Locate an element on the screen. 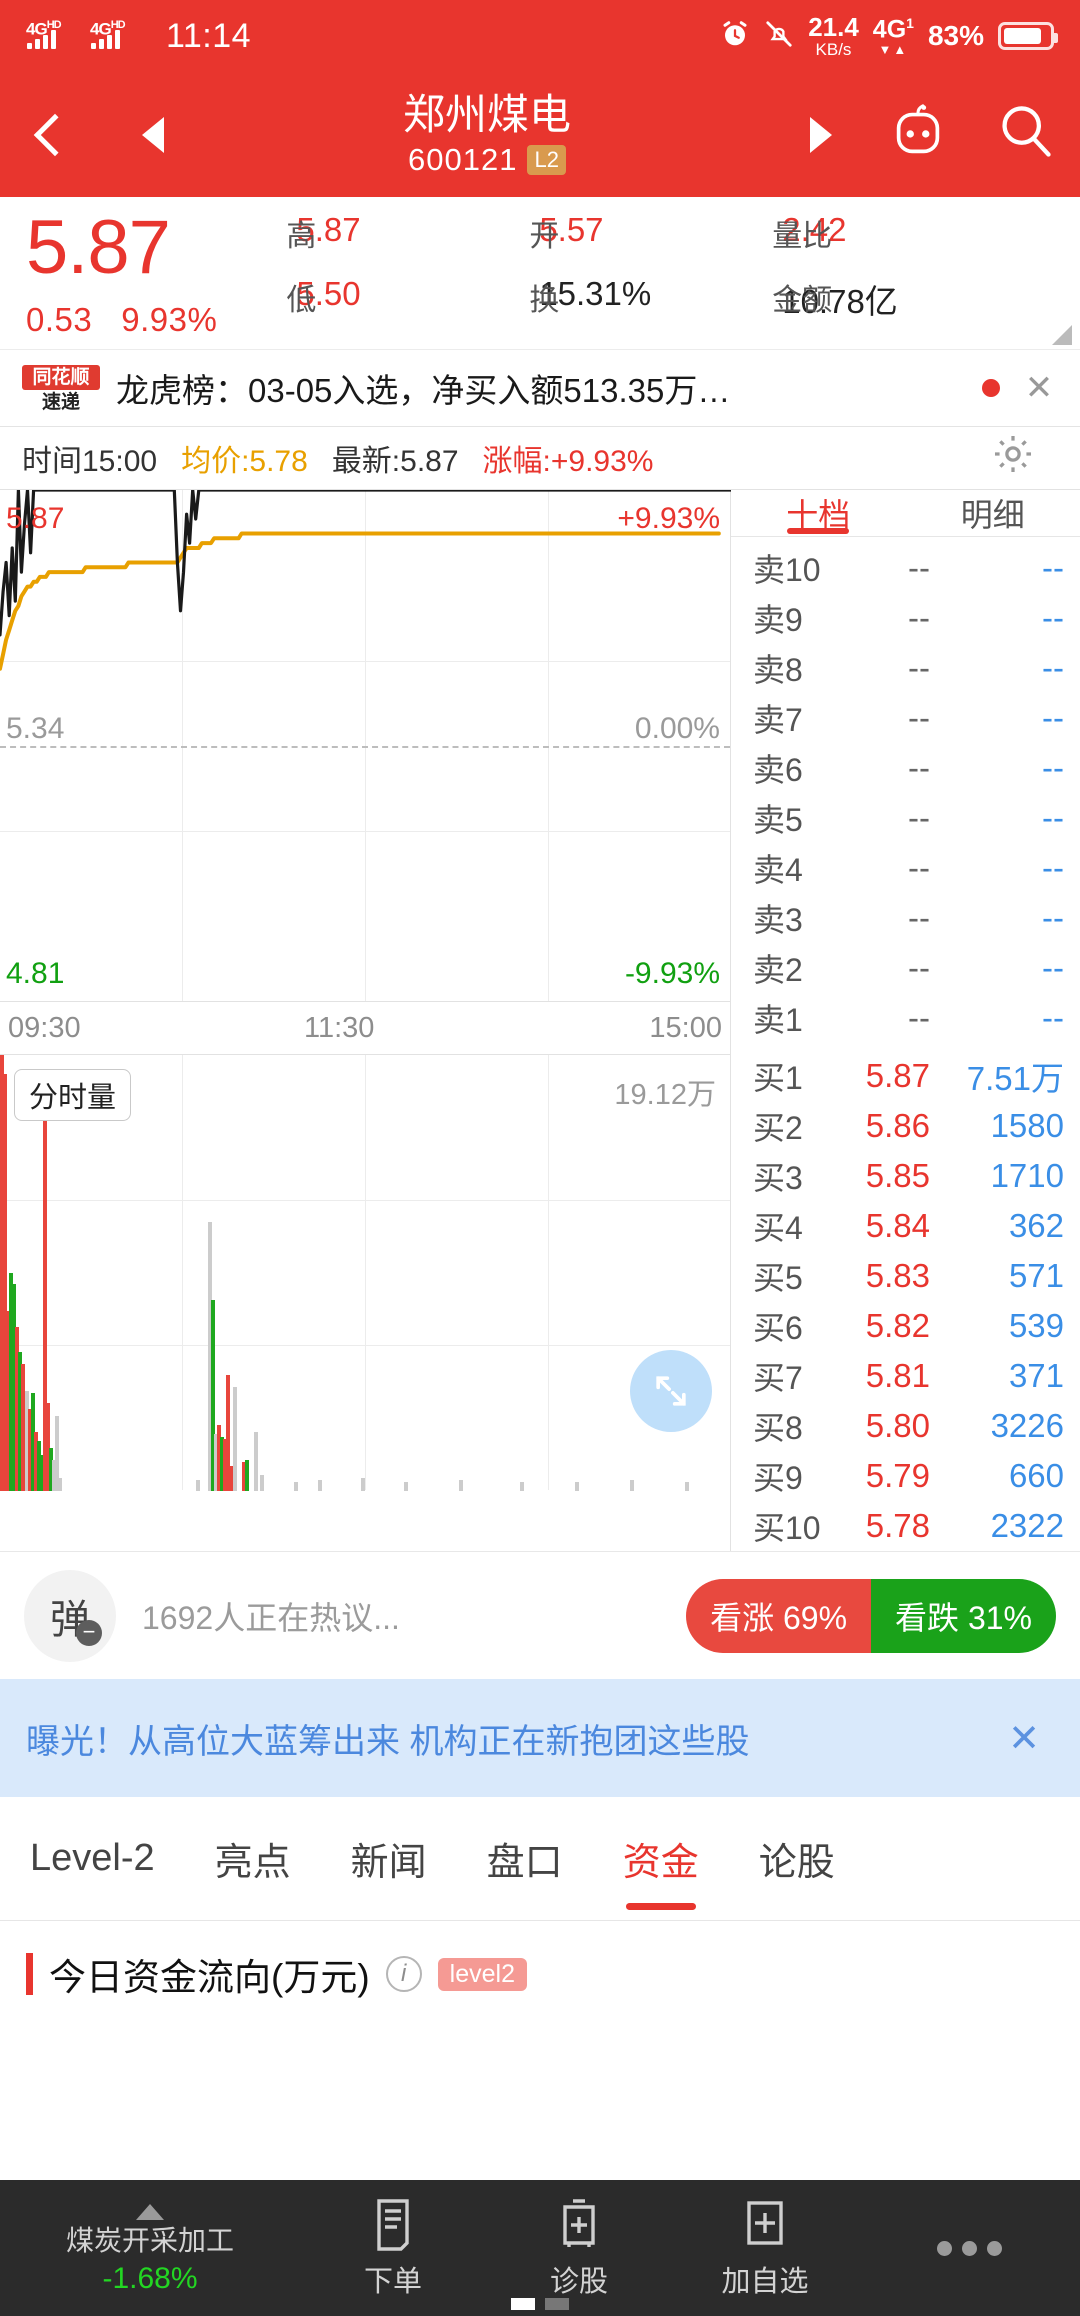 This screenshot has width=1080, height=2316. chart-label-bottom-pct: -9.93% is located at coordinates (672, 974).